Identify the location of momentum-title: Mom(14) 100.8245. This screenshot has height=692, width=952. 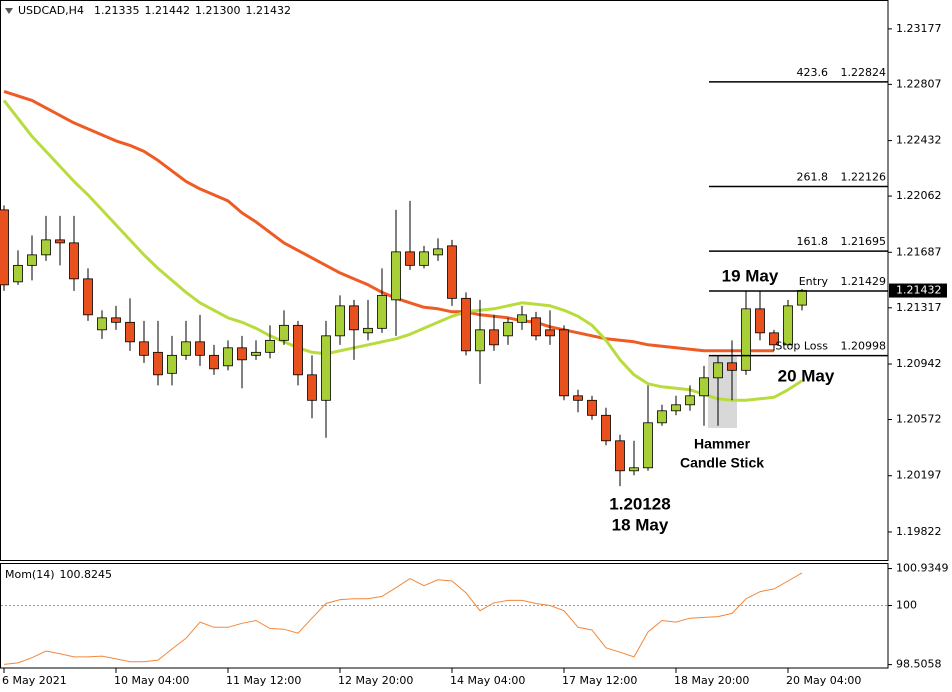
(58, 574).